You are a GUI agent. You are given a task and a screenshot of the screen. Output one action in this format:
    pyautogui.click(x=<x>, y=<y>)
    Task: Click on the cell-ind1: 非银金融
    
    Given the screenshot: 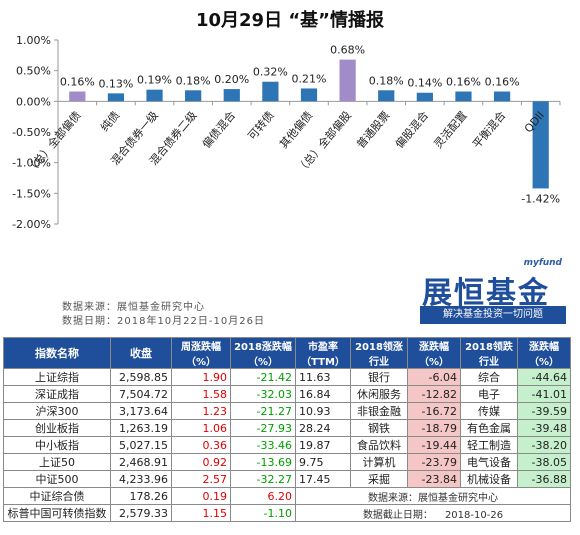 What is the action you would take?
    pyautogui.click(x=379, y=411)
    